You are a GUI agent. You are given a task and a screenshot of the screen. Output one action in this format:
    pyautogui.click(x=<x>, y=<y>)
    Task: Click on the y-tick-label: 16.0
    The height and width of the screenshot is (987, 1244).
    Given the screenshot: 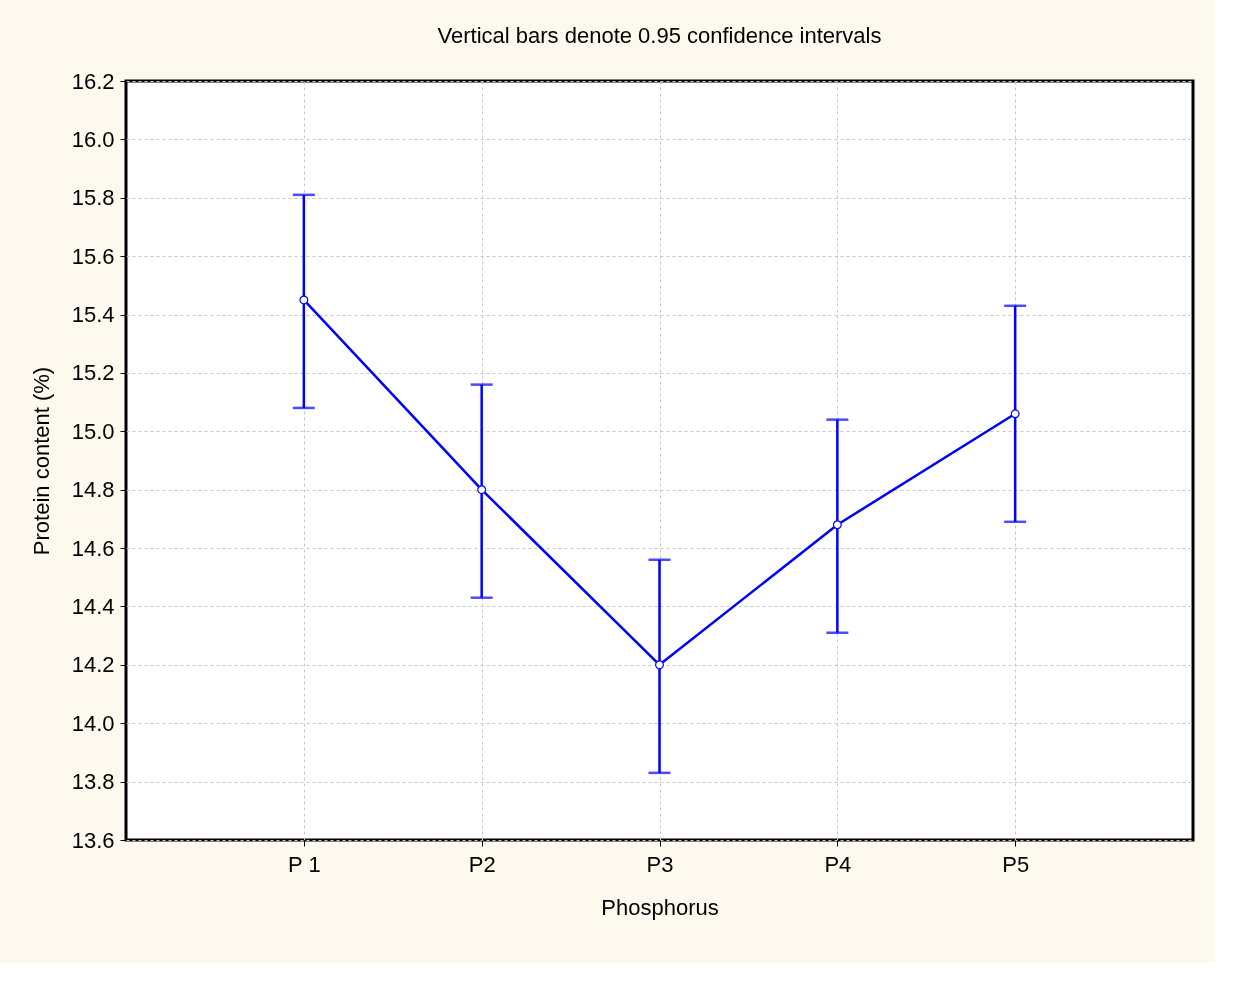 What is the action you would take?
    pyautogui.click(x=93, y=139)
    